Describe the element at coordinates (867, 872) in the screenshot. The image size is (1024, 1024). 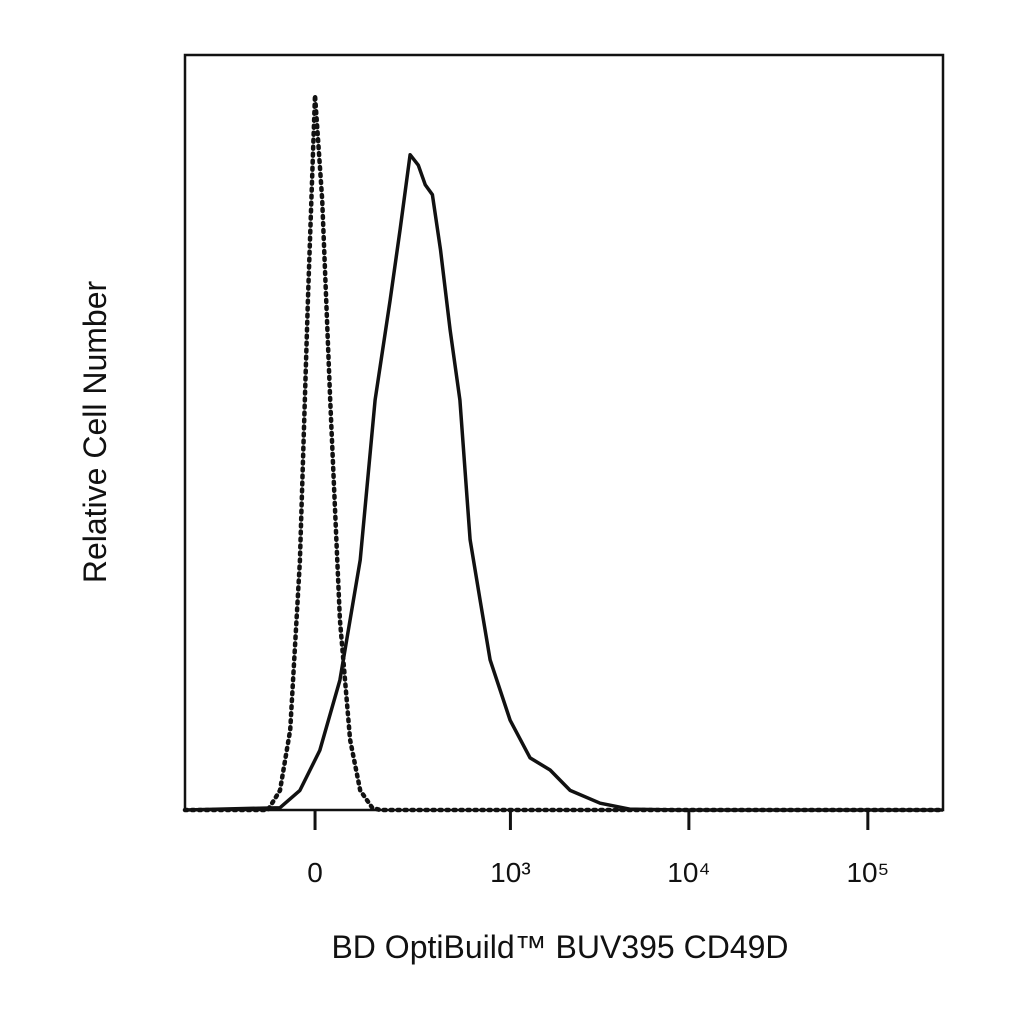
I see `x-tick-label: 10⁵` at that location.